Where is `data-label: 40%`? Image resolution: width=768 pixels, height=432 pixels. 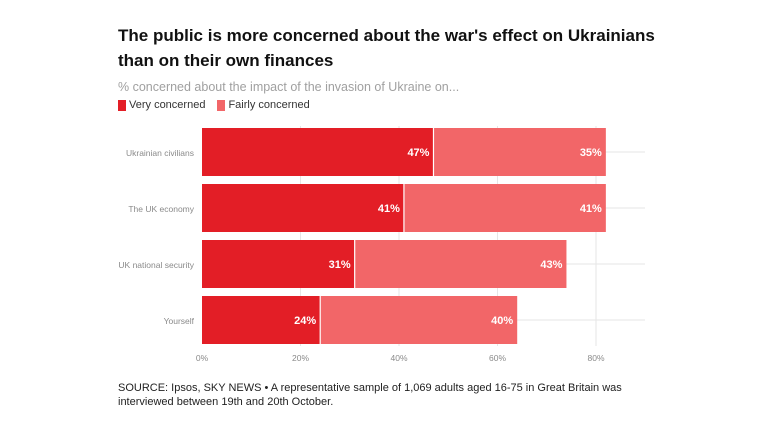 data-label: 40% is located at coordinates (502, 321).